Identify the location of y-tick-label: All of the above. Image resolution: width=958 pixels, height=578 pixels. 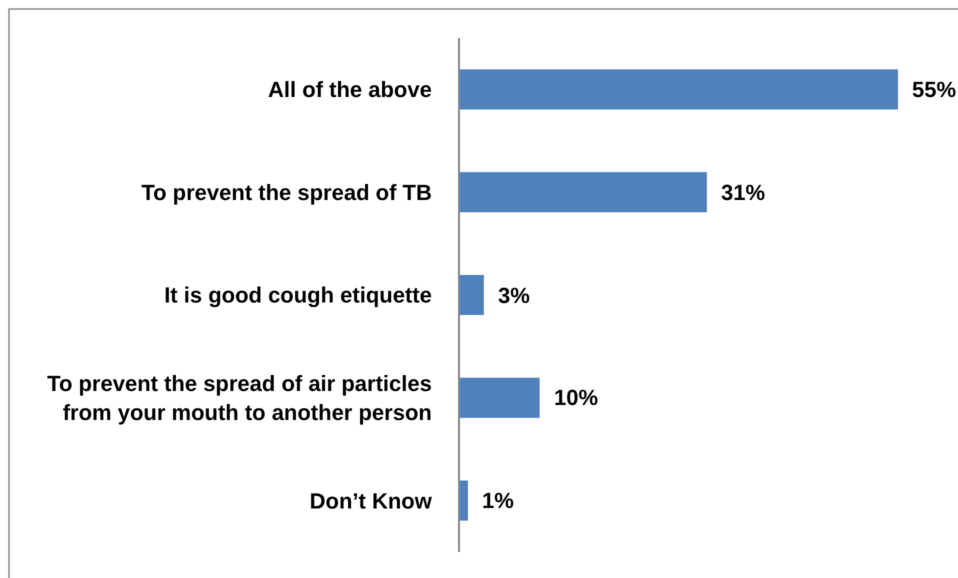
(350, 89).